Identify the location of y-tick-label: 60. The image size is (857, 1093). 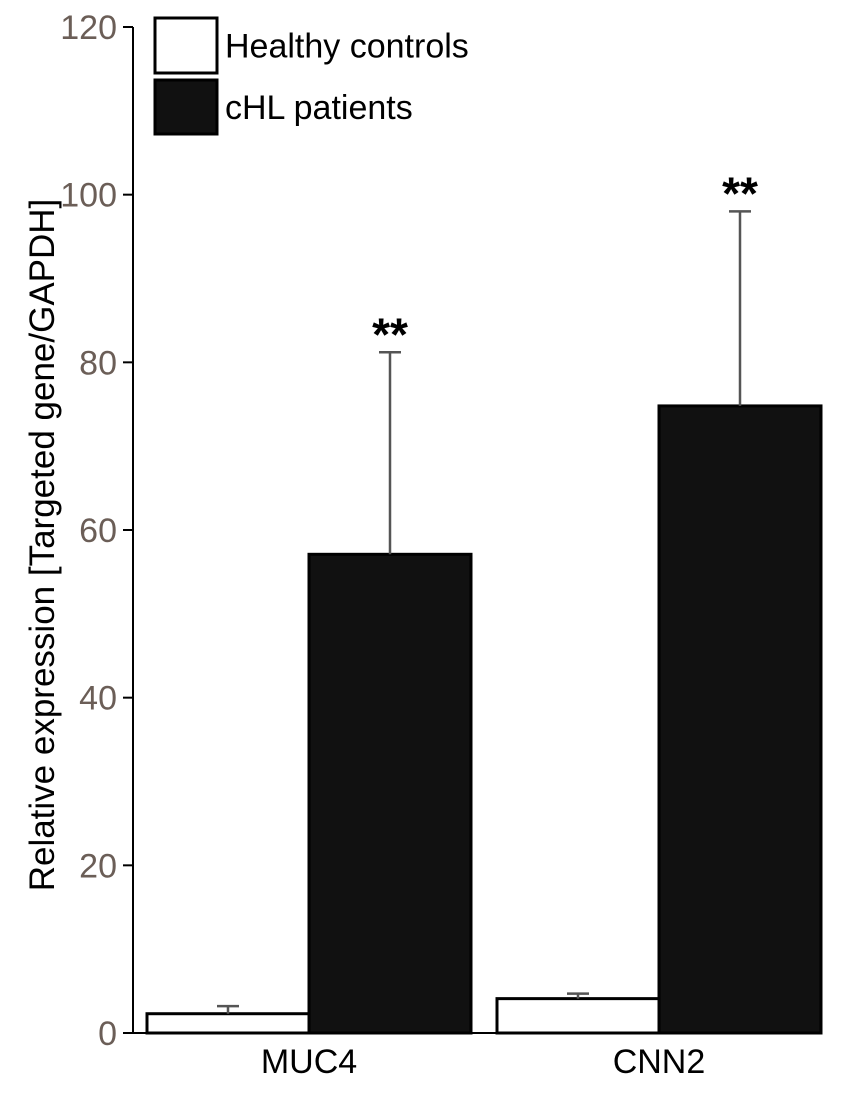
(98, 531).